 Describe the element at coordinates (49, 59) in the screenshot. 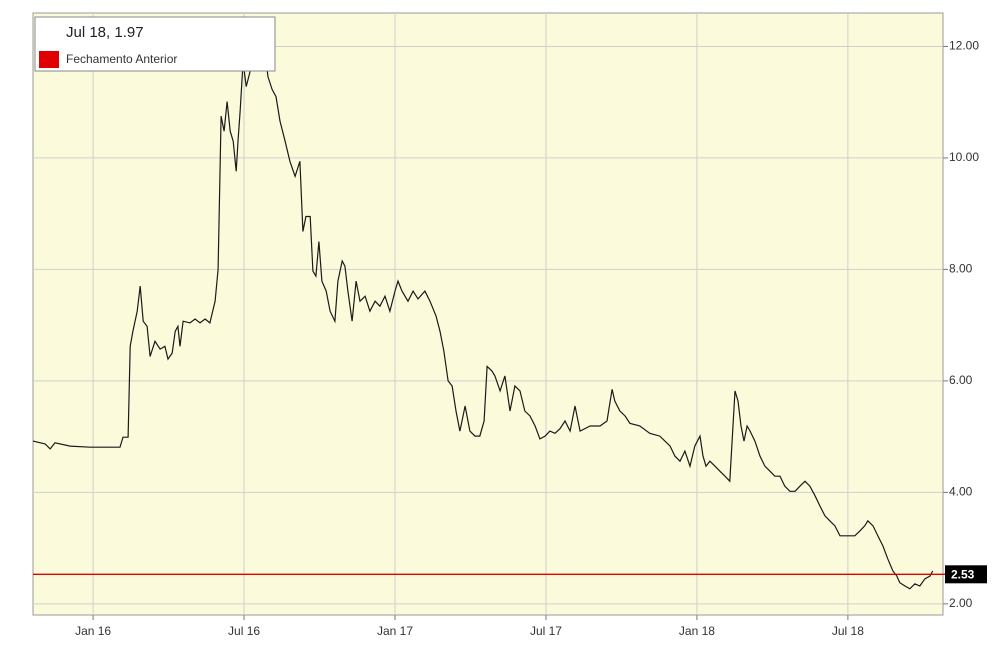

I see `legend-swatch` at that location.